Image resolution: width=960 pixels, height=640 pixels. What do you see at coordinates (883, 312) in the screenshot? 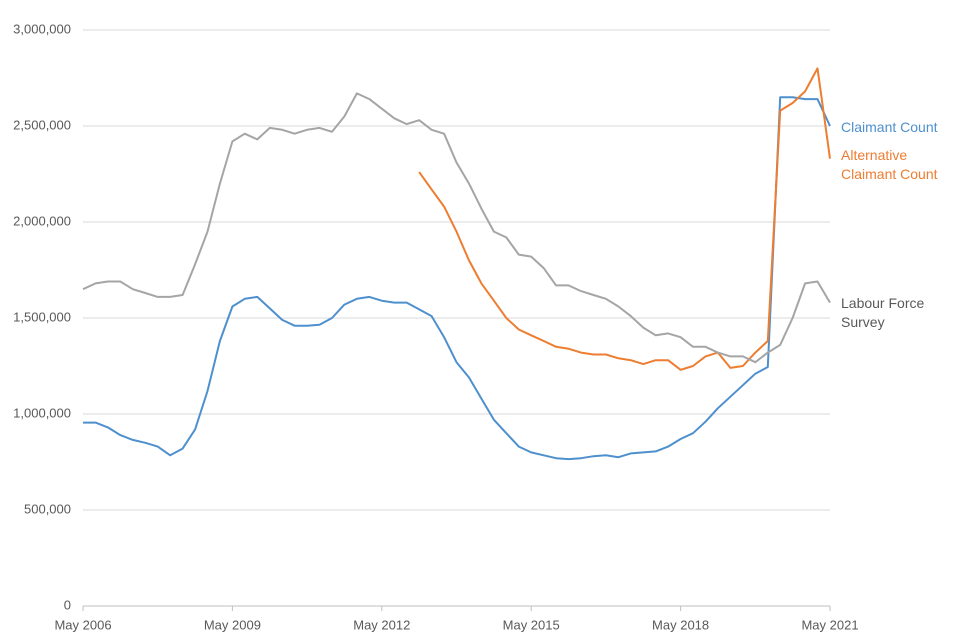
I see `series-label: Labour Force Survey` at bounding box center [883, 312].